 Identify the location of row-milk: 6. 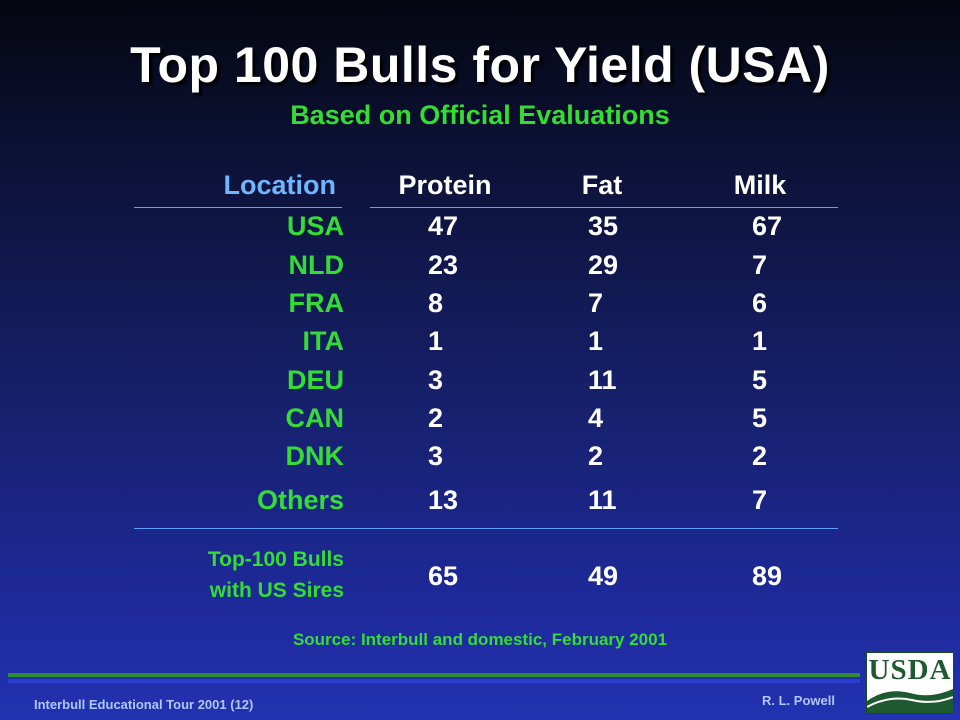
(760, 303).